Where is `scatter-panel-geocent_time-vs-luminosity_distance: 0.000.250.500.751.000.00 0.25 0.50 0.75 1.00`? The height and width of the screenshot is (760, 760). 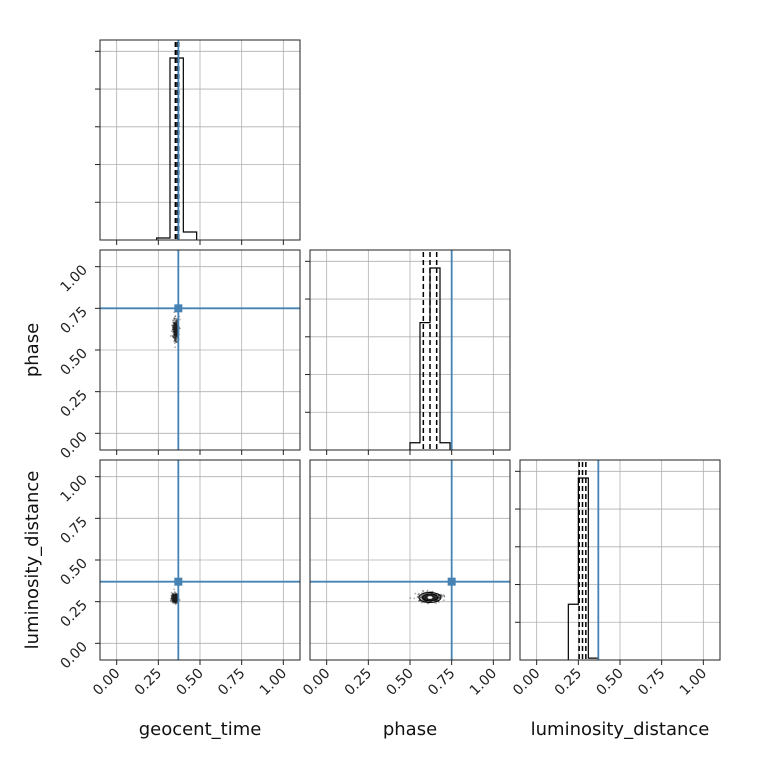 scatter-panel-geocent_time-vs-luminosity_distance: 0.000.250.500.751.000.00 0.25 0.50 0.75 1.00 is located at coordinates (179, 579).